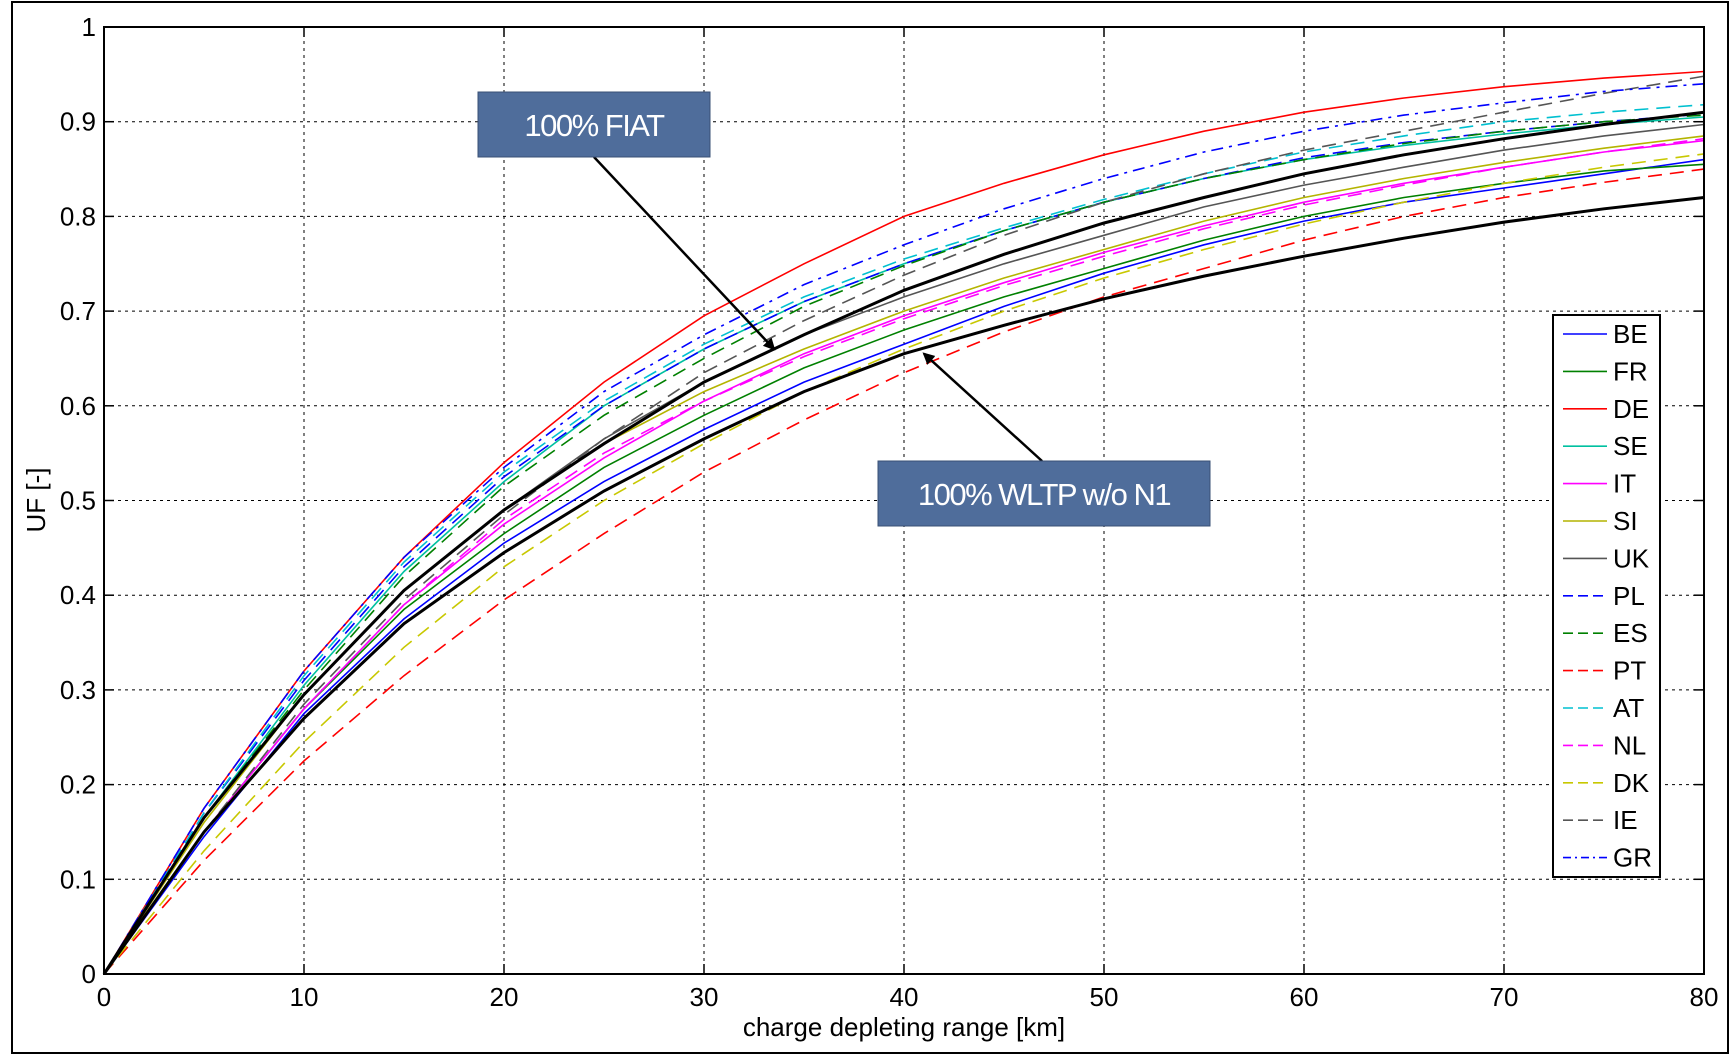 The width and height of the screenshot is (1733, 1057). I want to click on legend-label-at: AT, so click(1628, 708).